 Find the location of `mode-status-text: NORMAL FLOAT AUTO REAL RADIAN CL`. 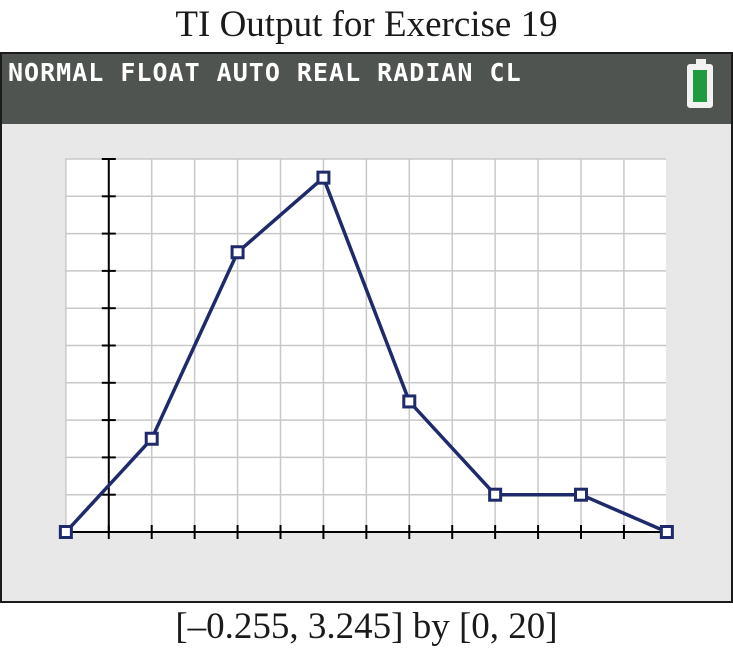

mode-status-text: NORMAL FLOAT AUTO REAL RADIAN CL is located at coordinates (265, 72).